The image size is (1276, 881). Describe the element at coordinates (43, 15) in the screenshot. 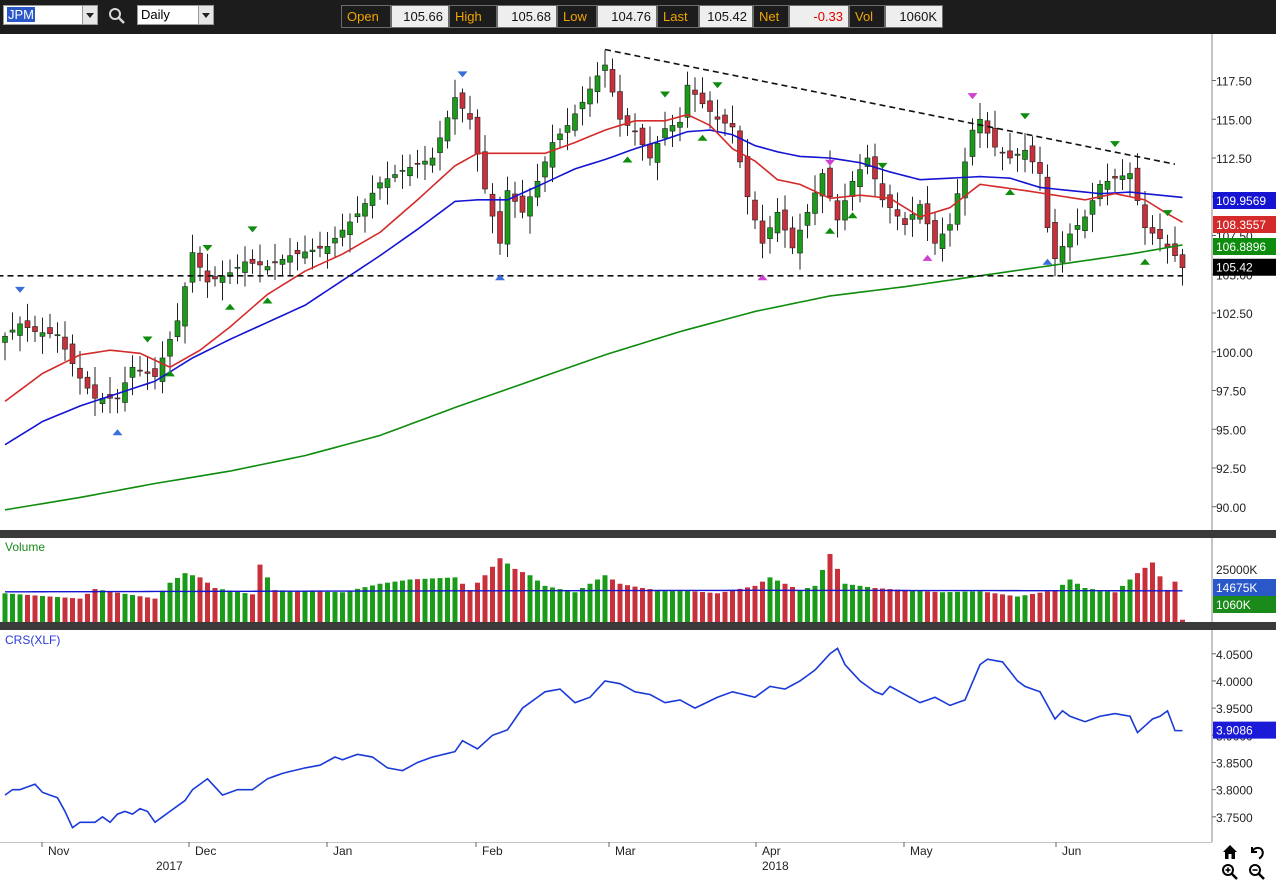

I see `symbol-input: JPM` at that location.